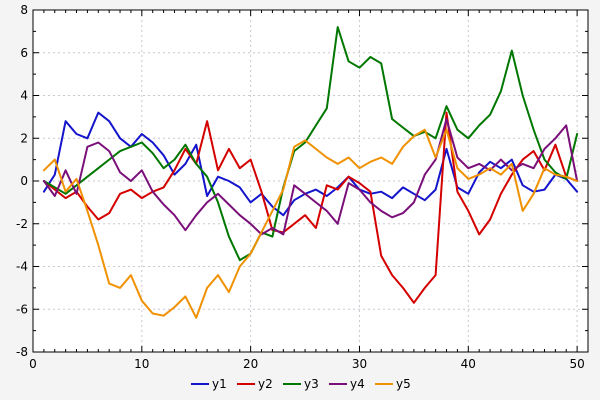 Image resolution: width=600 pixels, height=400 pixels. I want to click on x-tick-label: 30, so click(359, 364).